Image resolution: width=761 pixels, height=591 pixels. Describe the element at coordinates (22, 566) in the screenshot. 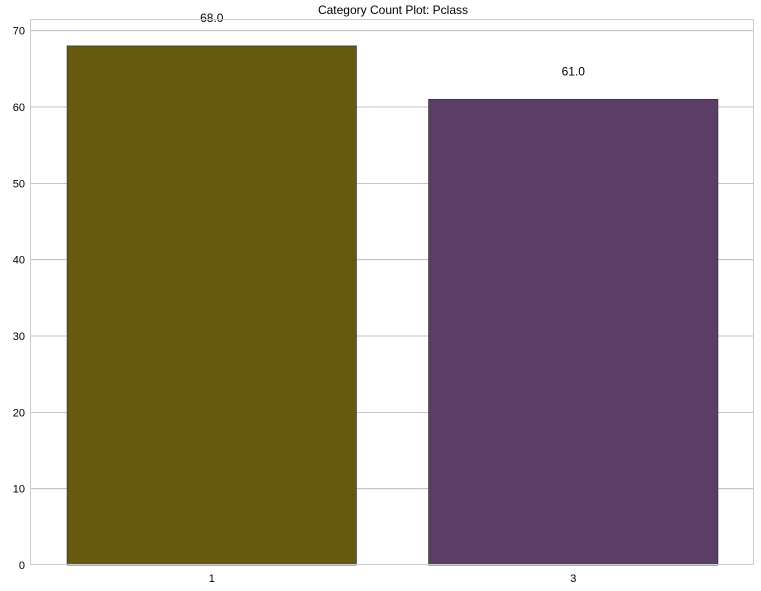

I see `y-tick-label: 0` at that location.